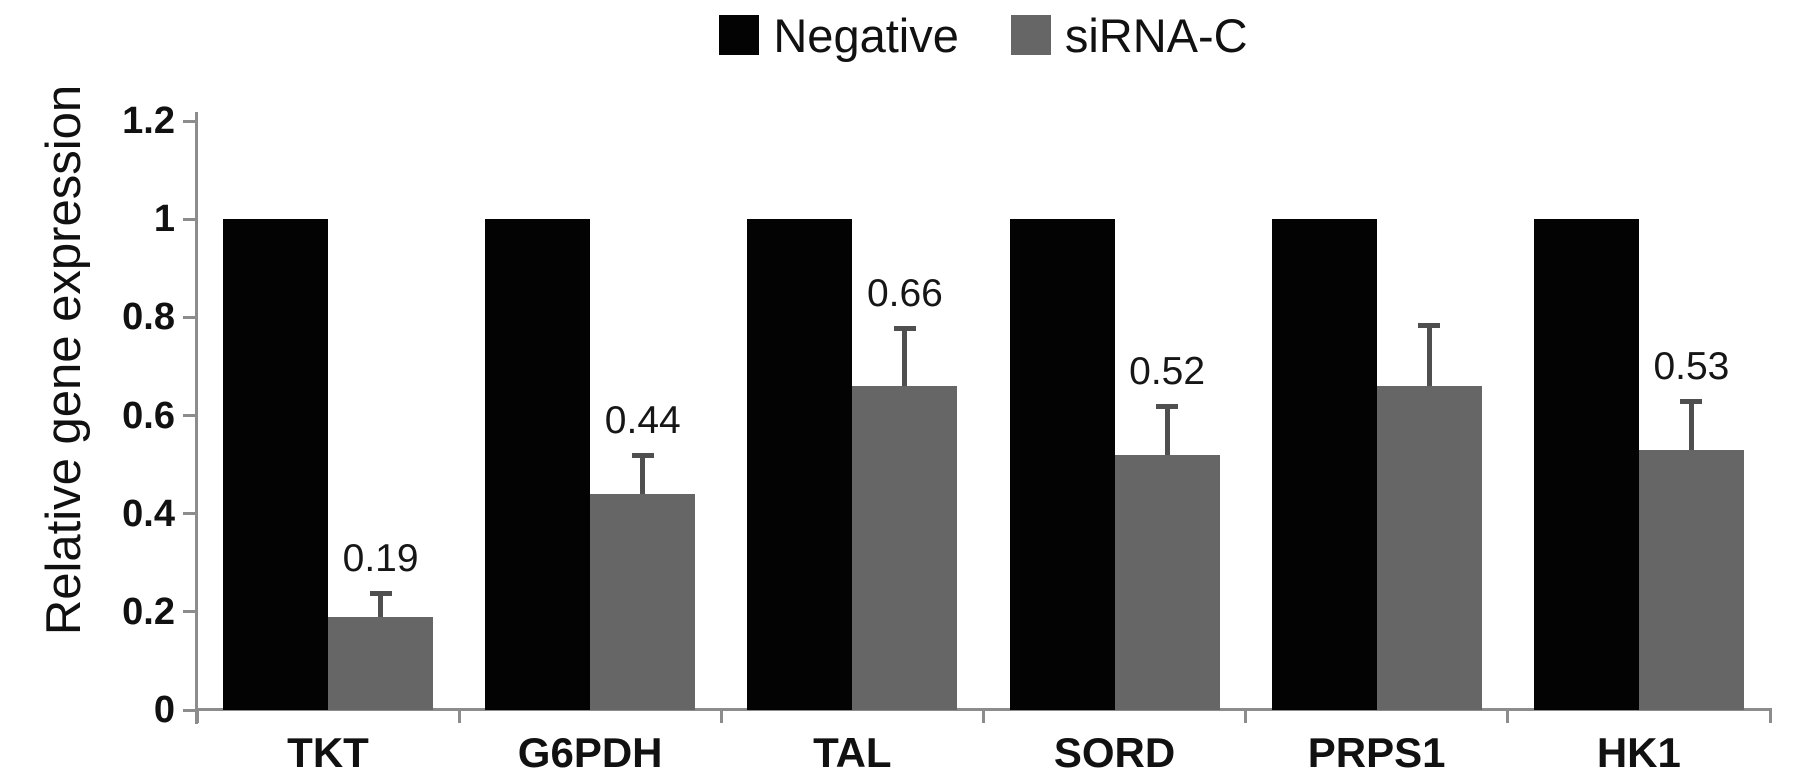 This screenshot has width=1795, height=784. What do you see at coordinates (1638, 752) in the screenshot?
I see `x-category-label: HK1` at bounding box center [1638, 752].